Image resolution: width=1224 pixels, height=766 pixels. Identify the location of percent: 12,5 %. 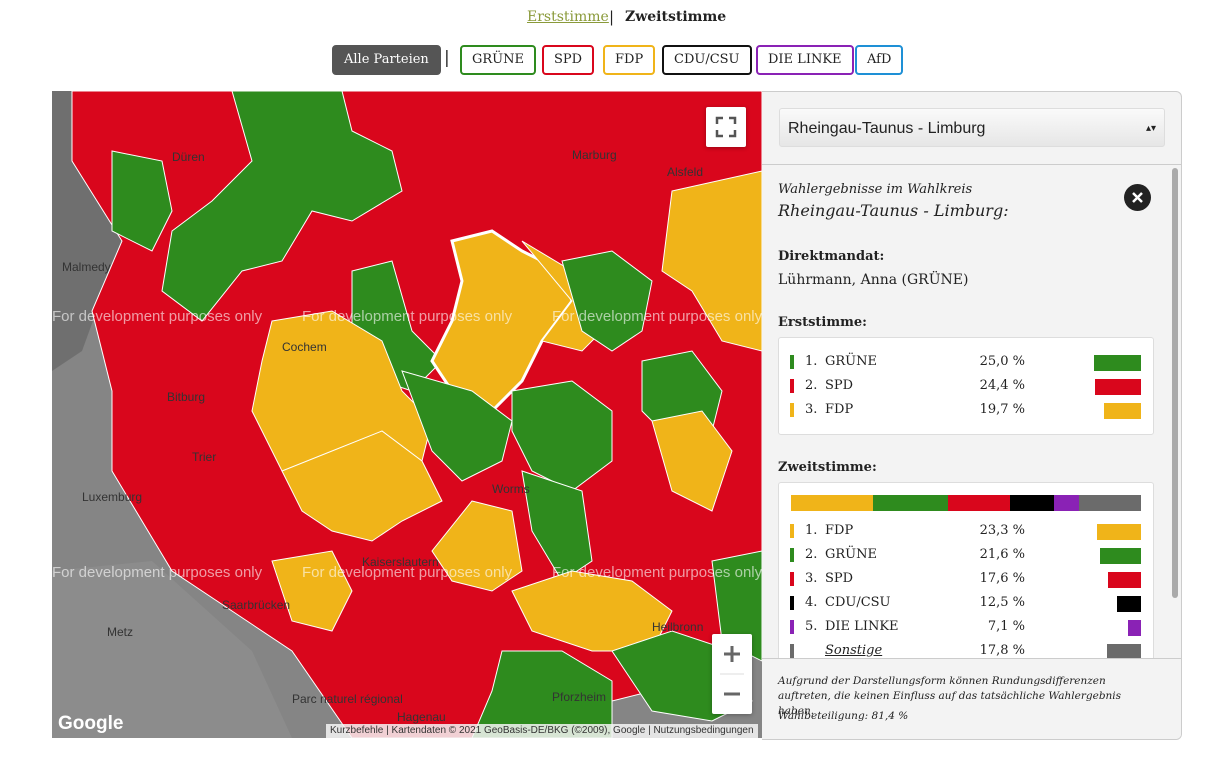
(1002, 602).